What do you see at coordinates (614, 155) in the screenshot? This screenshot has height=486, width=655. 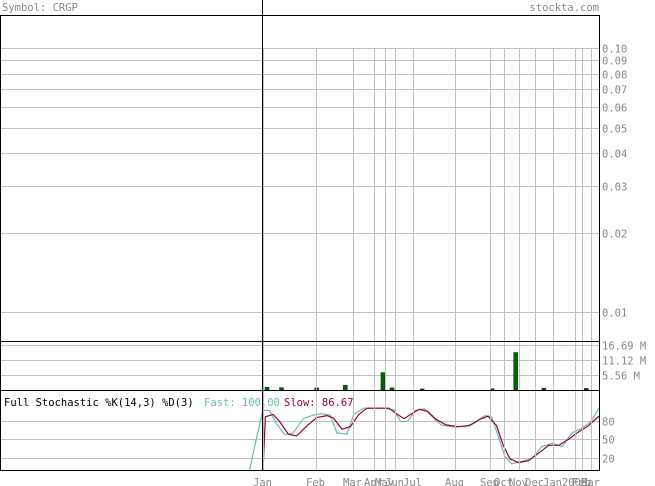 I see `price-tick-label: 0.04` at bounding box center [614, 155].